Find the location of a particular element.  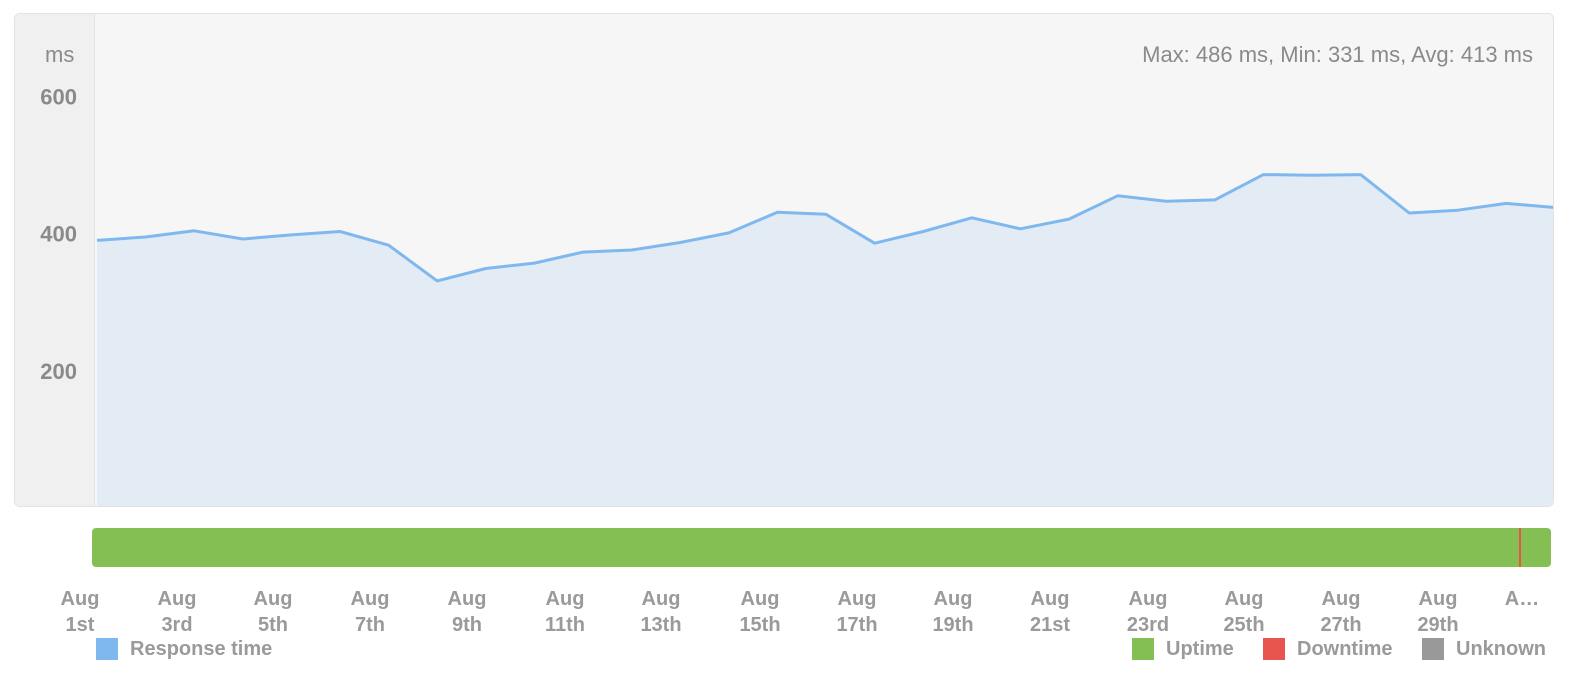

response-time-point: Aug 12: 376 ms is located at coordinates (632, 250).